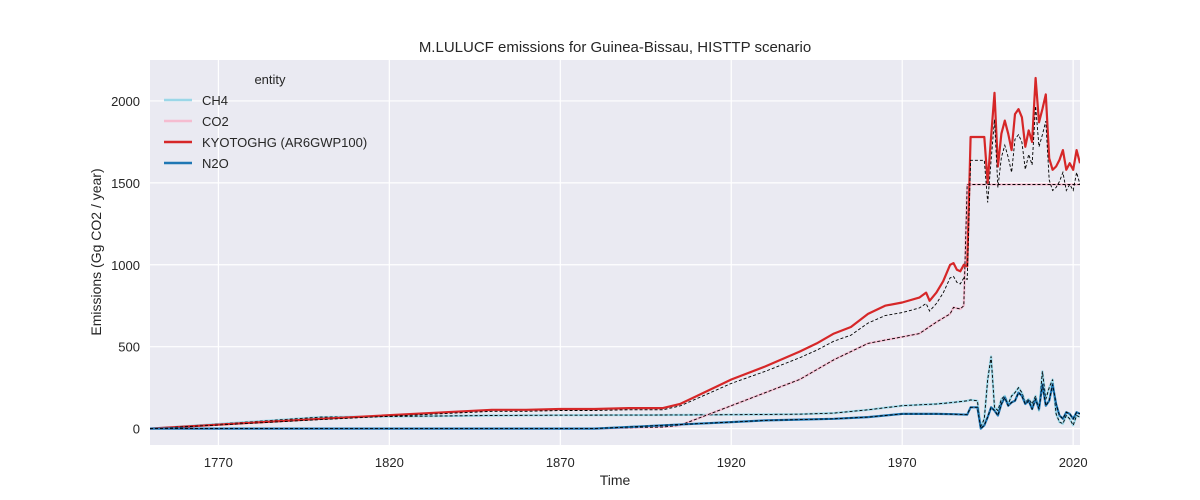 The width and height of the screenshot is (1200, 500). What do you see at coordinates (215, 100) in the screenshot?
I see `legend-label: CH4` at bounding box center [215, 100].